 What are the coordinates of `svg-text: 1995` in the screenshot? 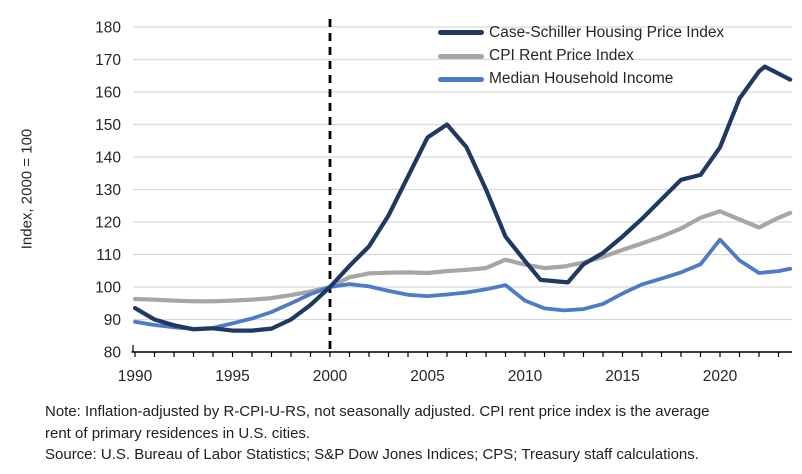 It's located at (232, 376).